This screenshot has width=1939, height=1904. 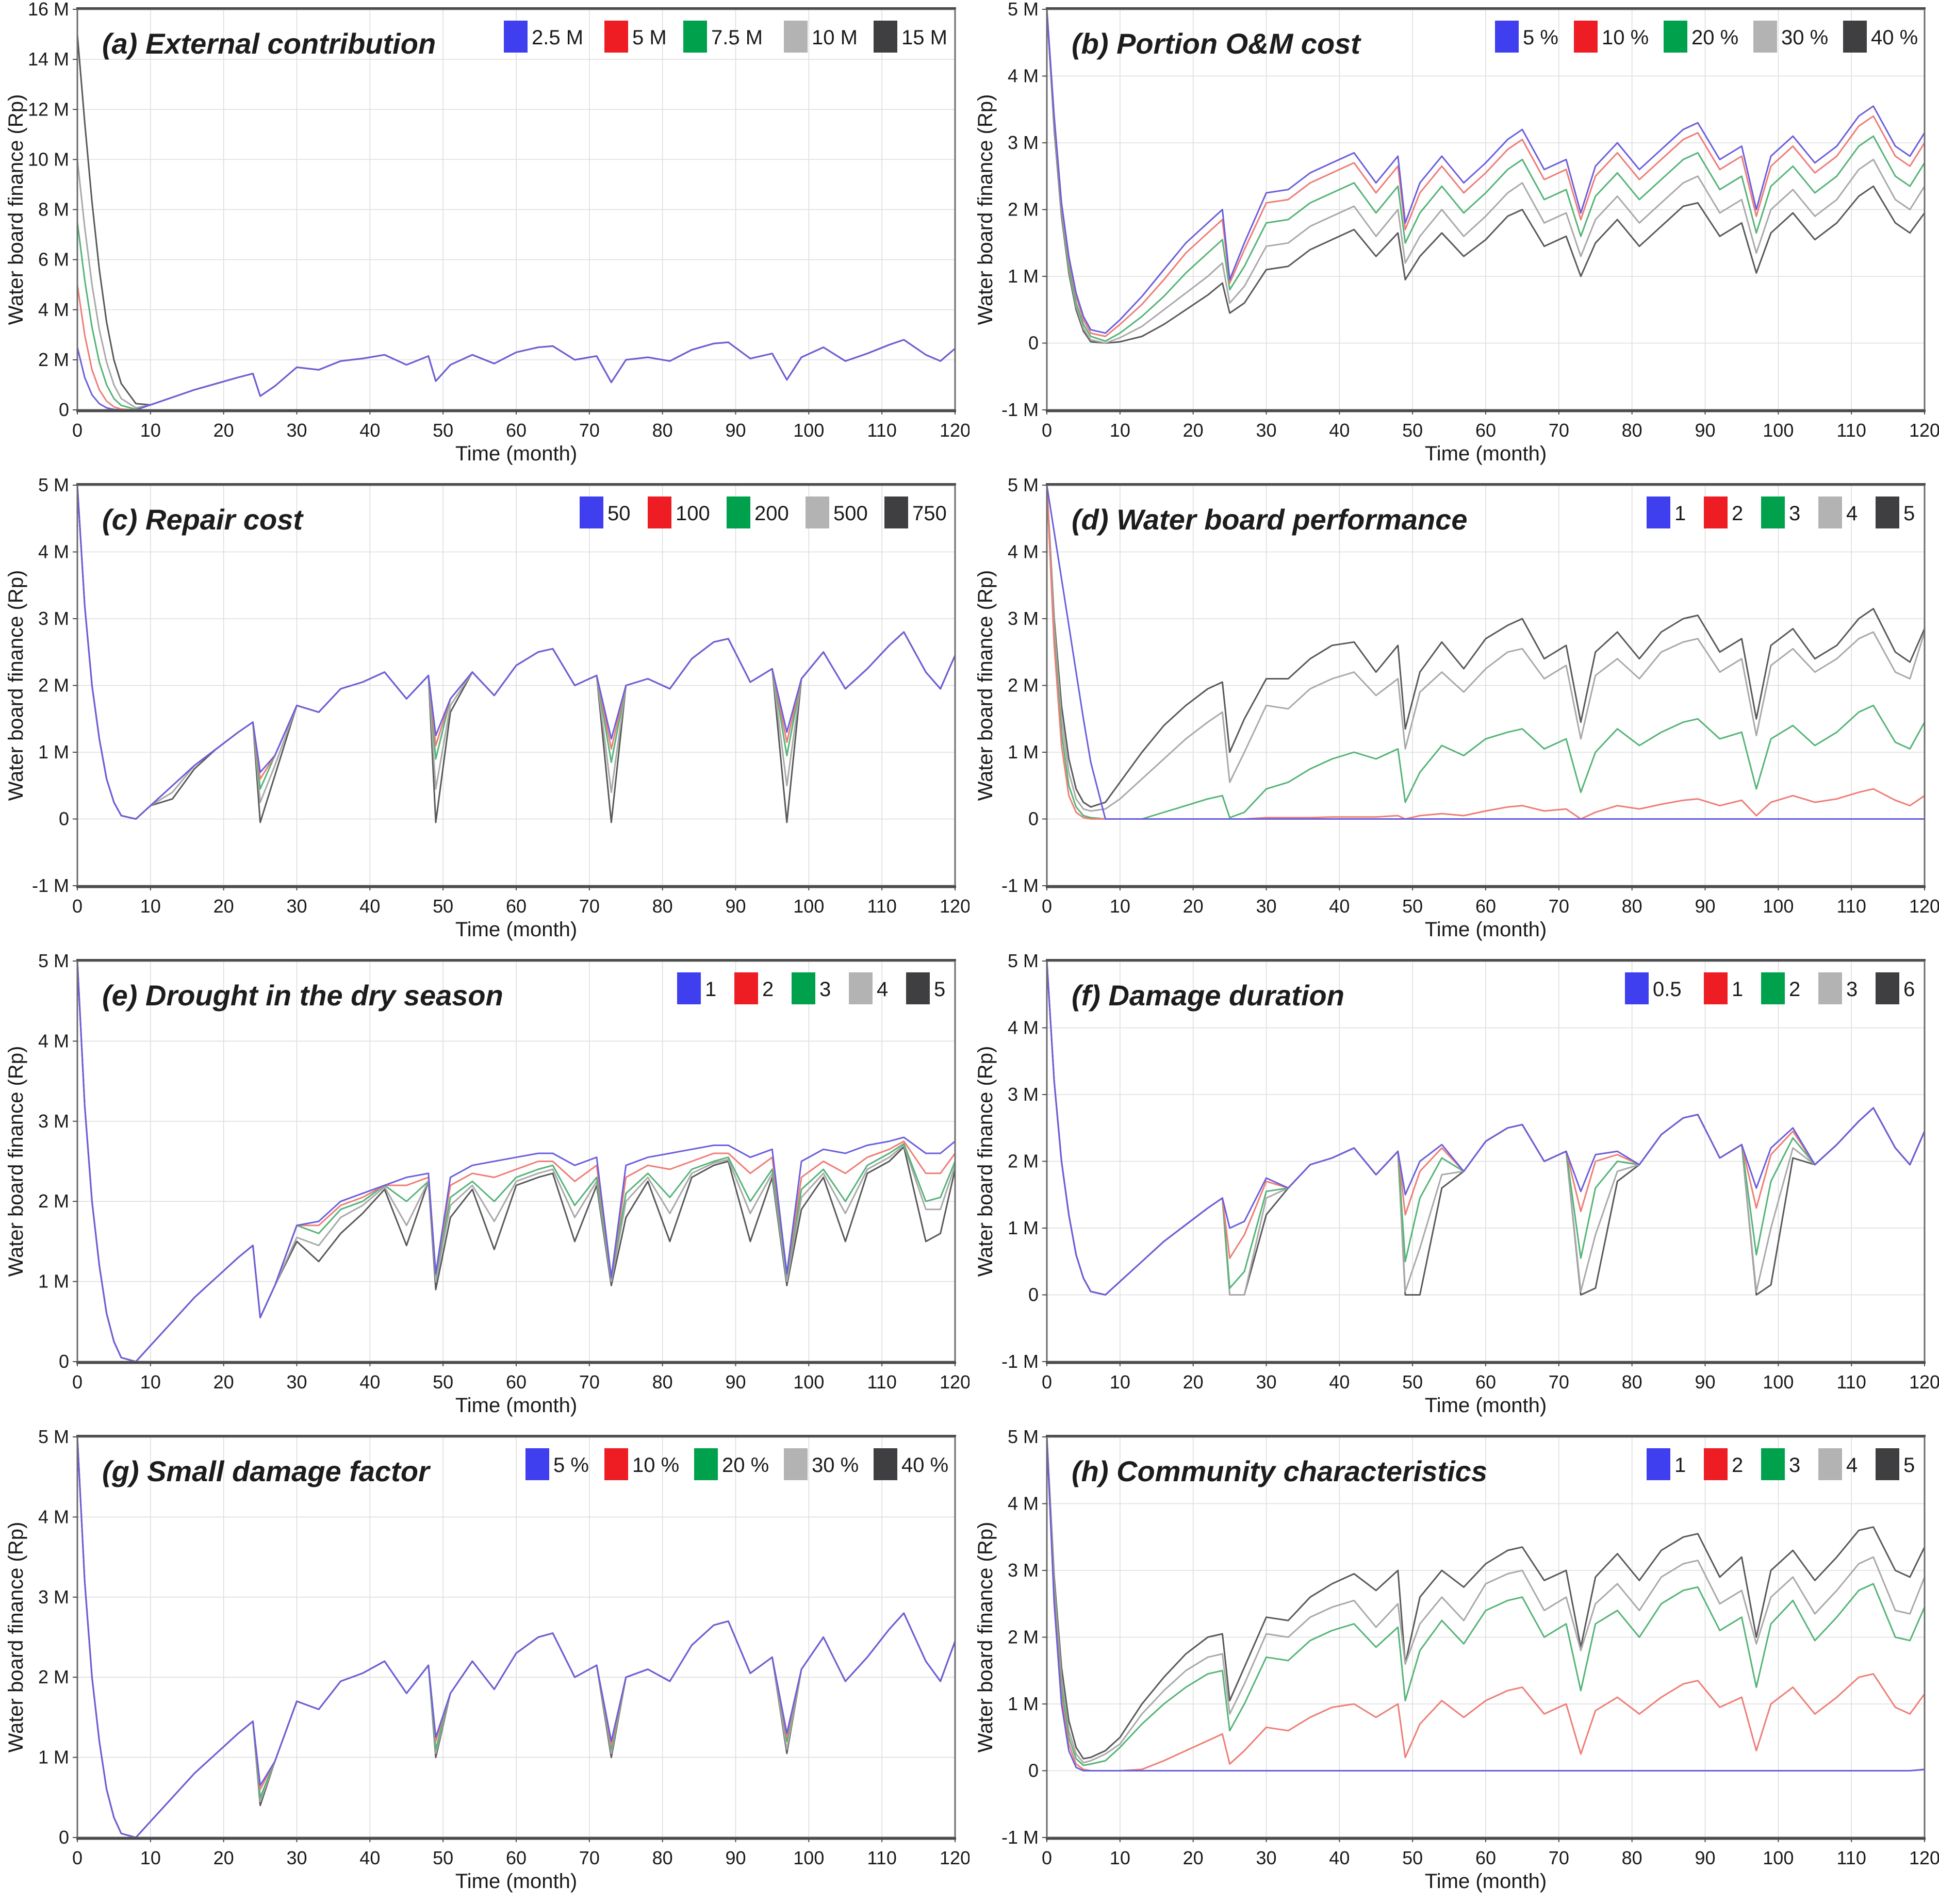 What do you see at coordinates (739, 512) in the screenshot?
I see `legend-swatch-c-green` at bounding box center [739, 512].